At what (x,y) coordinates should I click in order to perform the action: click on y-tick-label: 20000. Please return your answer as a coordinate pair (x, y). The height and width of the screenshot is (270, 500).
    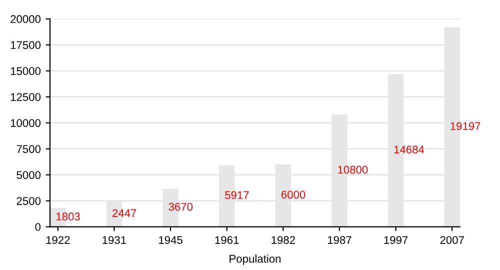
    Looking at the image, I should click on (25, 19).